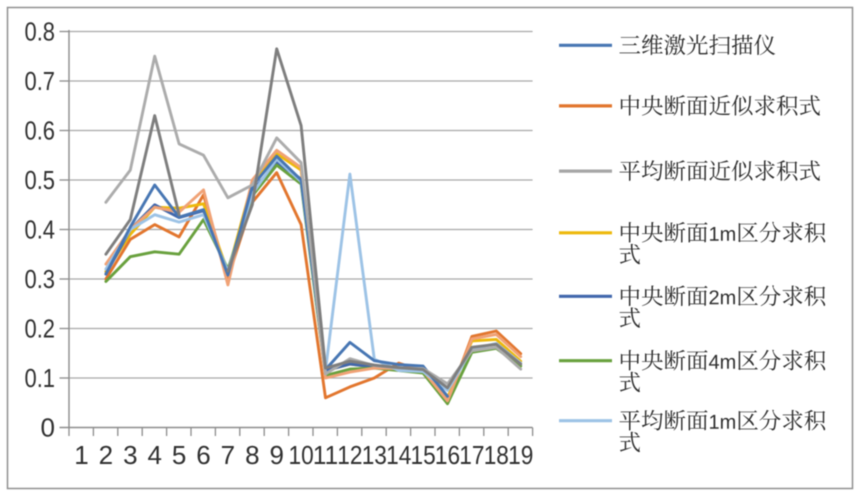  I want to click on svg-text: 14, so click(398, 455).